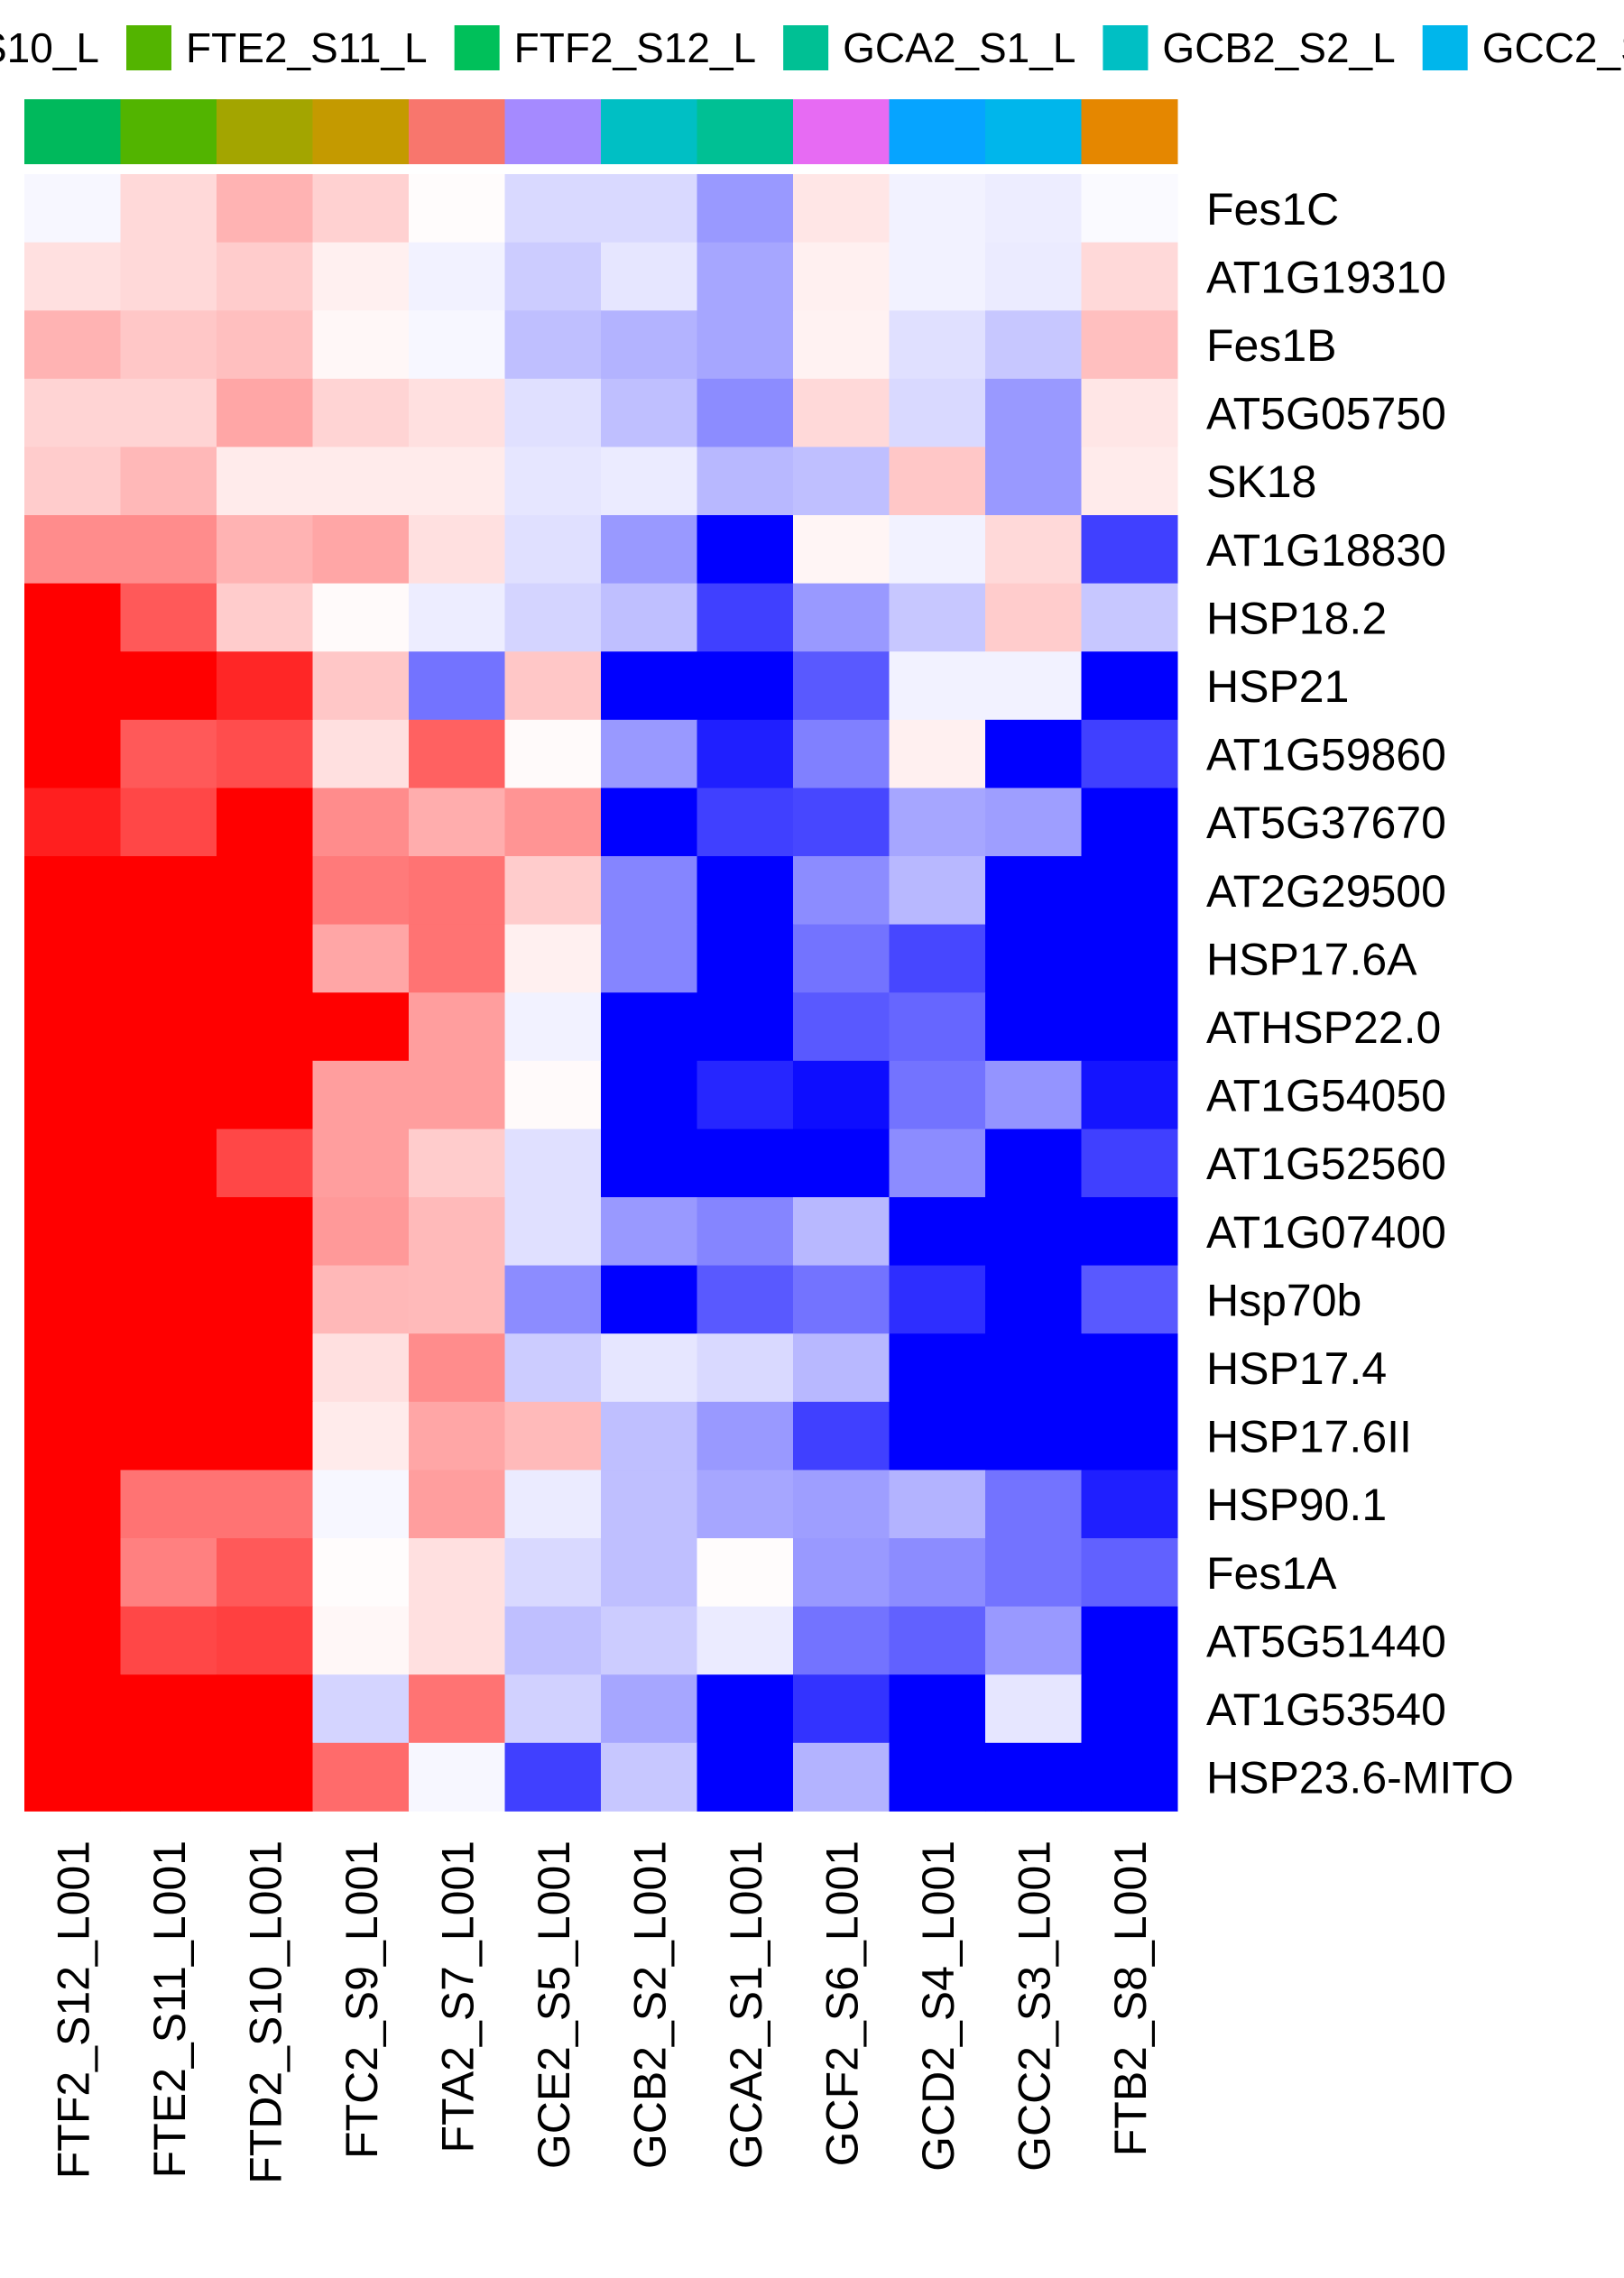 The width and height of the screenshot is (1624, 2278). Describe the element at coordinates (938, 1777) in the screenshot. I see `heatmap-cell-hsp23-6-mito-gcd2-s4-l001` at that location.